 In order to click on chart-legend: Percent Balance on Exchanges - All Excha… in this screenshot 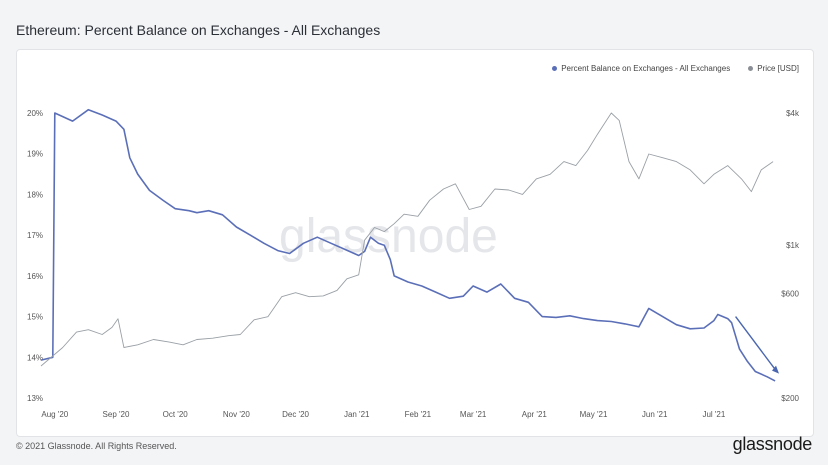, I will do `click(675, 68)`.